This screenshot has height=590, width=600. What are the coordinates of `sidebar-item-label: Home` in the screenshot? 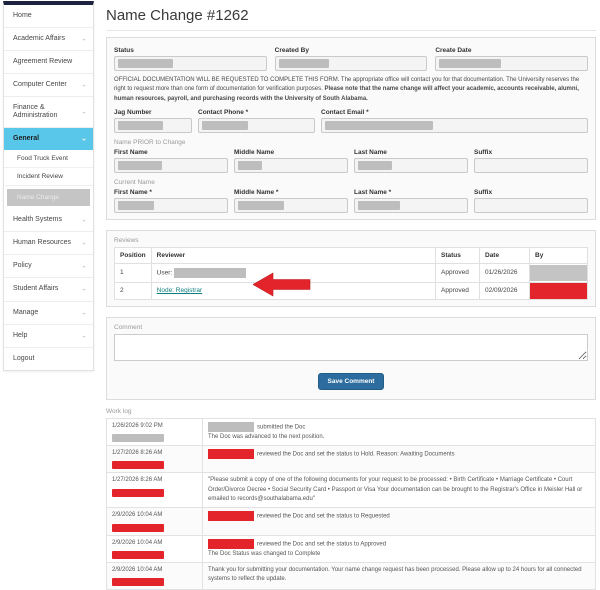 It's located at (22, 15).